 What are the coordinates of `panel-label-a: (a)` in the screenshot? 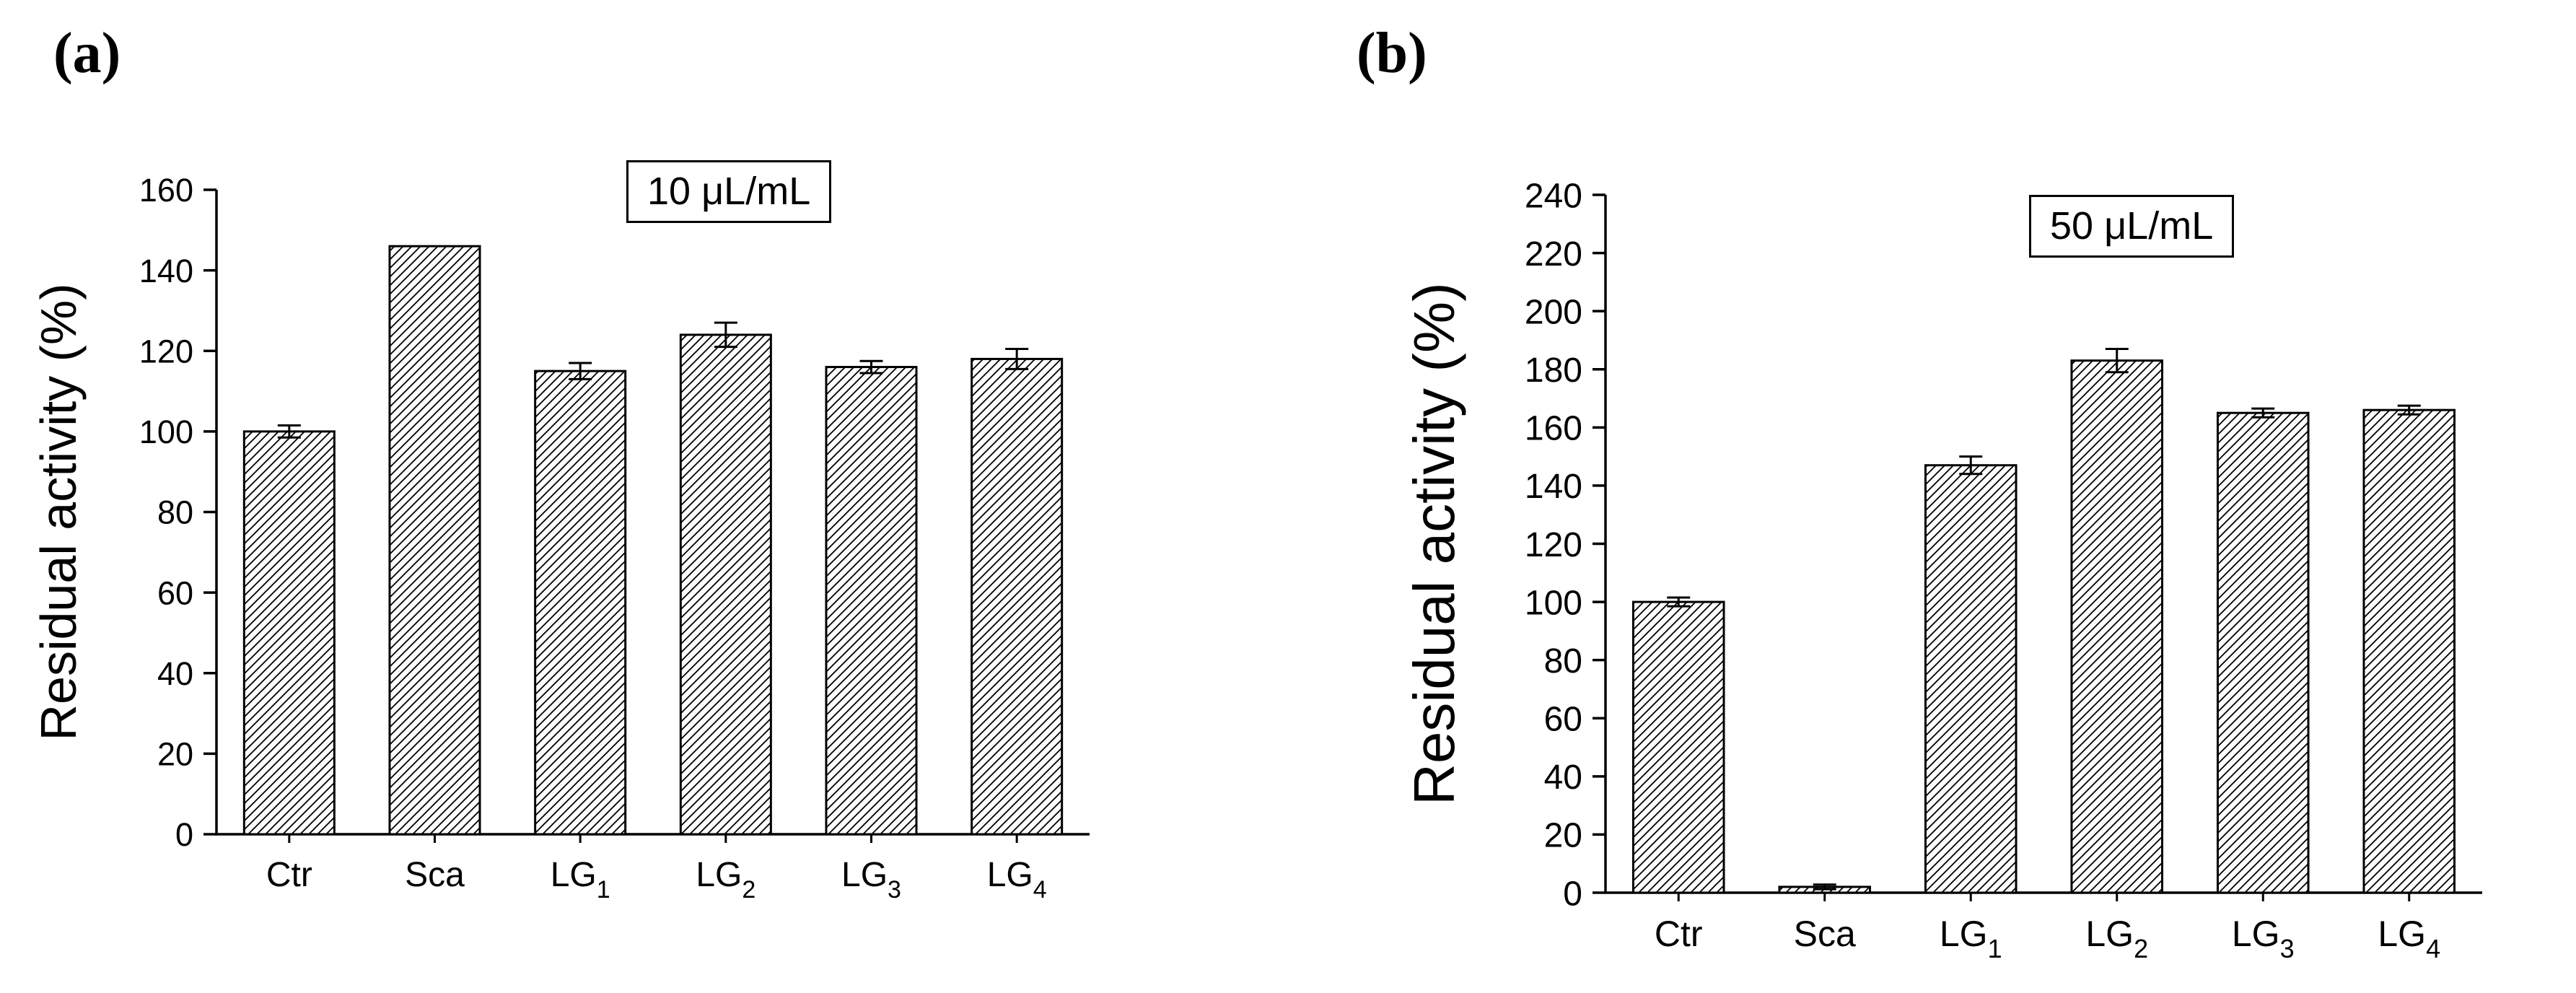 It's located at (87, 53).